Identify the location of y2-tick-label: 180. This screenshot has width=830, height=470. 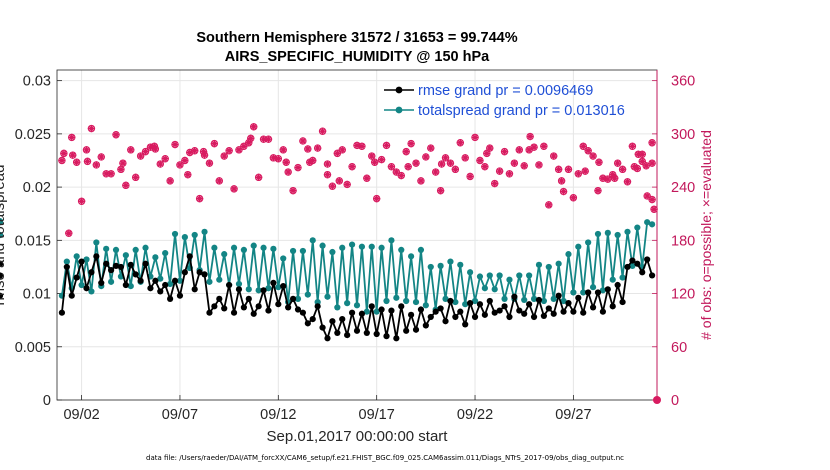
(683, 241).